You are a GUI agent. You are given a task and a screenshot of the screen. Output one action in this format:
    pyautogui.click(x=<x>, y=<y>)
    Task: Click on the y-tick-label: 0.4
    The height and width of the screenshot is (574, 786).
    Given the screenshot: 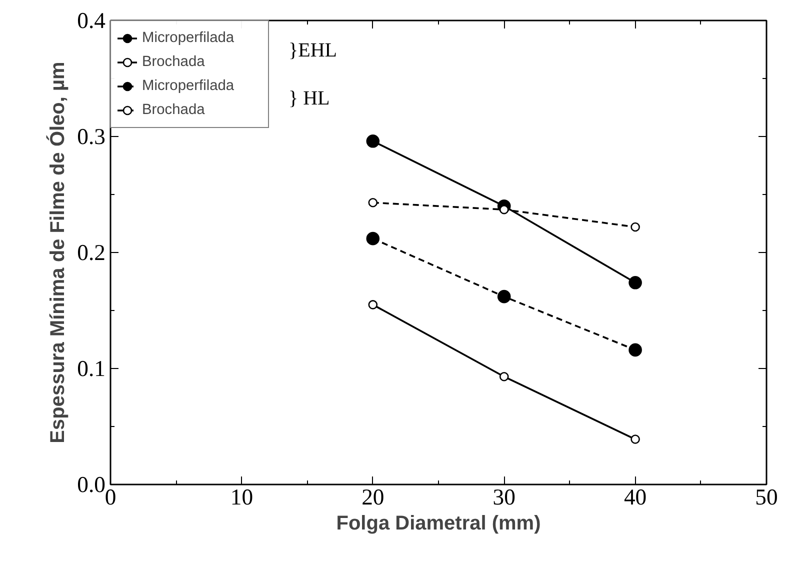 What is the action you would take?
    pyautogui.click(x=91, y=20)
    